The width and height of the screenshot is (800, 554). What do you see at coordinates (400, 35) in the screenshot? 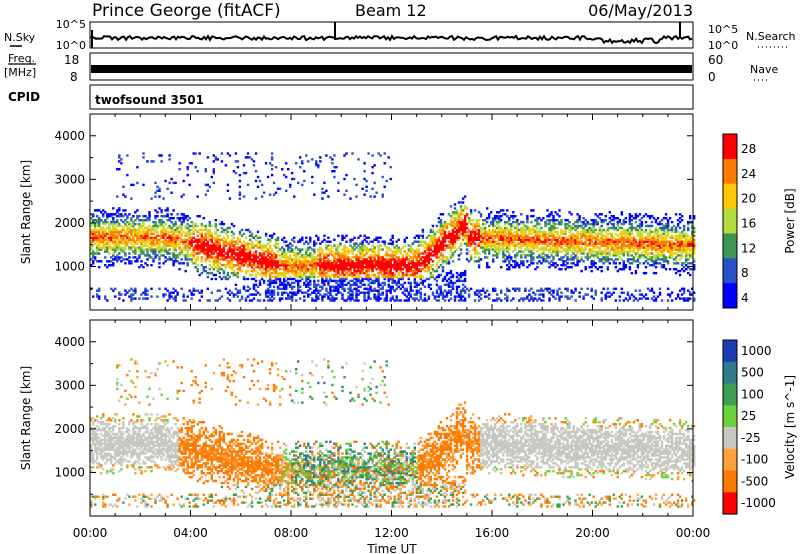
I see `noise-panel: N.Sky 10^5 10^0 10^5 10^0 N.Search` at bounding box center [400, 35].